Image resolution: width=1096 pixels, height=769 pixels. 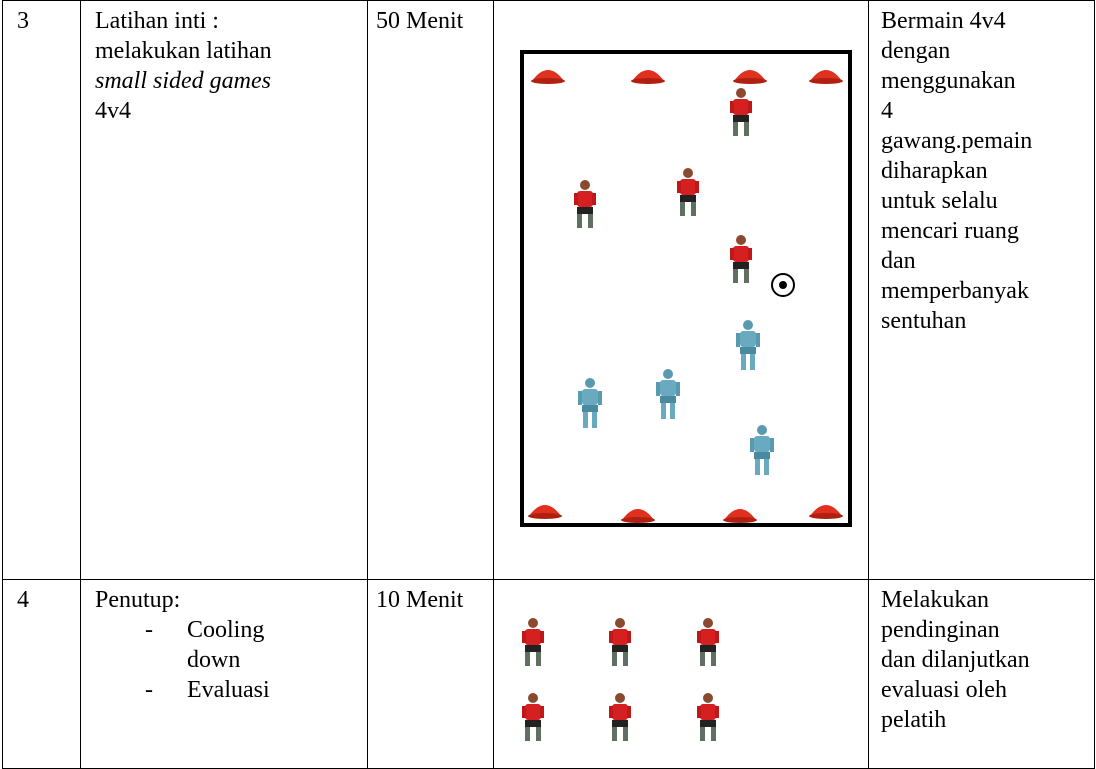 I want to click on activity-list: Cooling down Evaluasi, so click(x=227, y=660).